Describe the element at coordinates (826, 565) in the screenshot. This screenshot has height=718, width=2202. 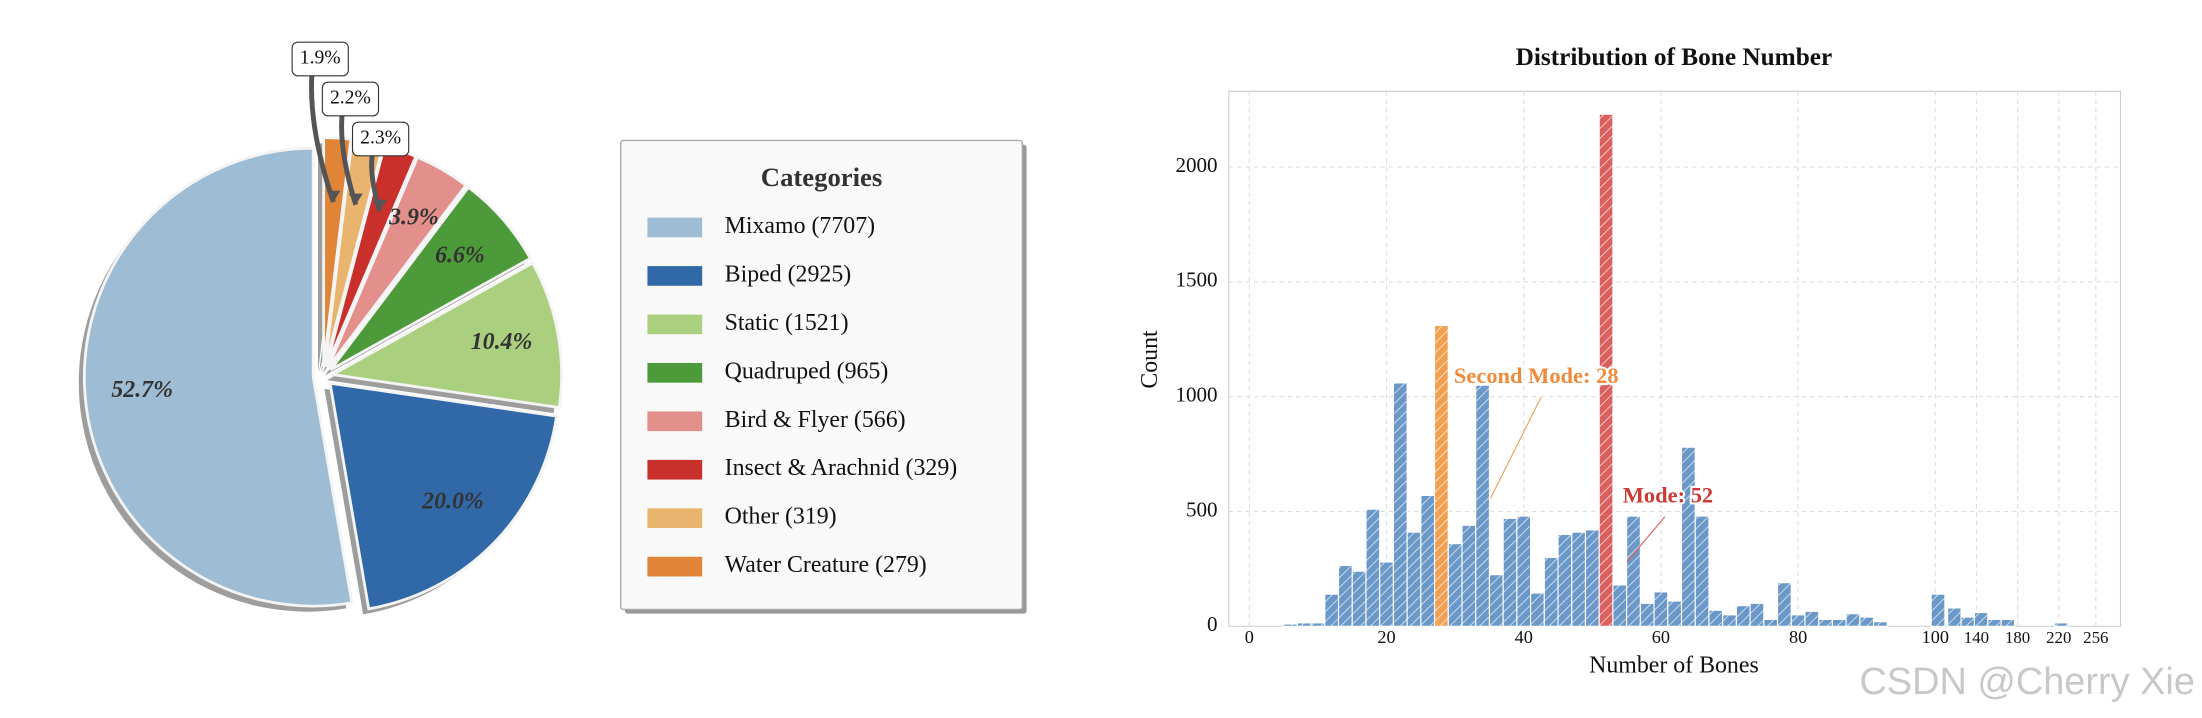
I see `legend-label: Water Creature (279)` at that location.